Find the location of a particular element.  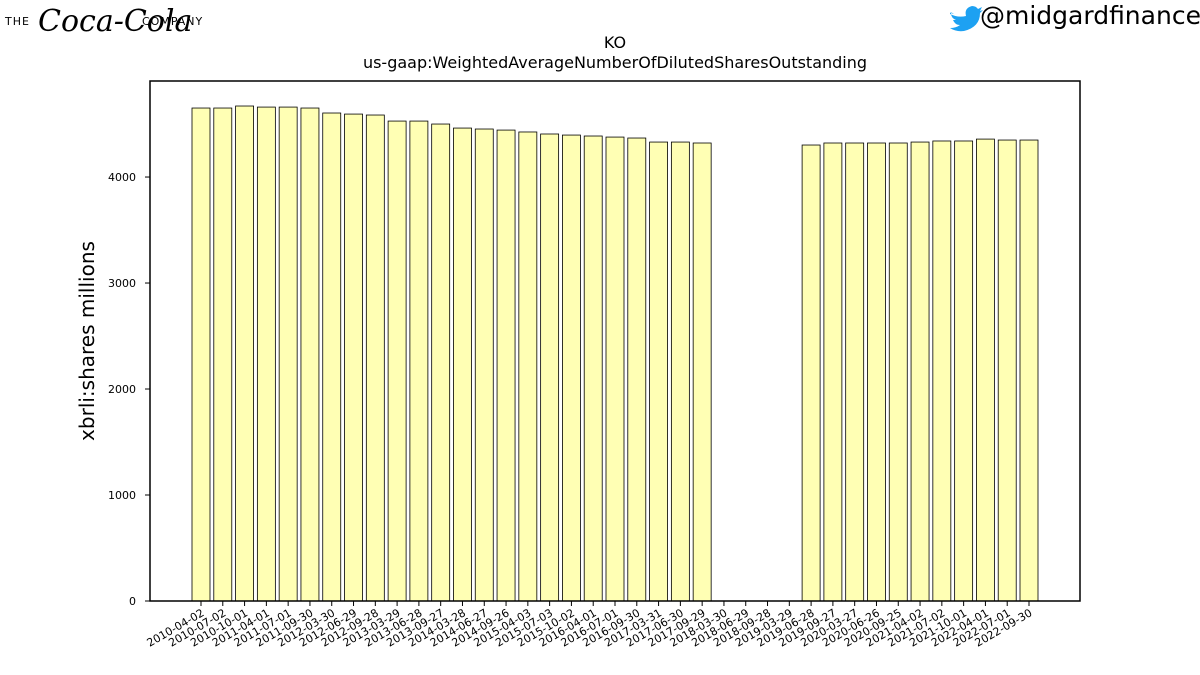

logo-brand: Coca-Cola is located at coordinates (115, 21).